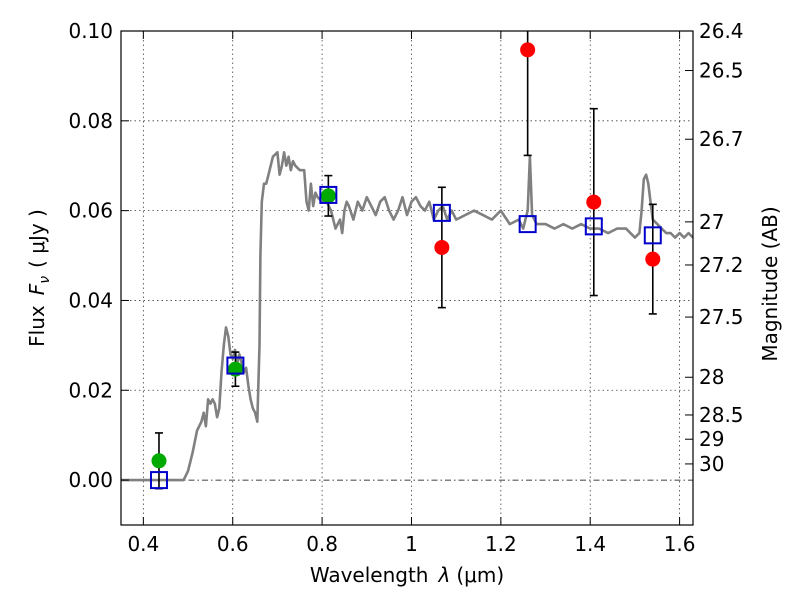 The width and height of the screenshot is (800, 600). I want to click on x-tick-label: 1.2, so click(501, 544).